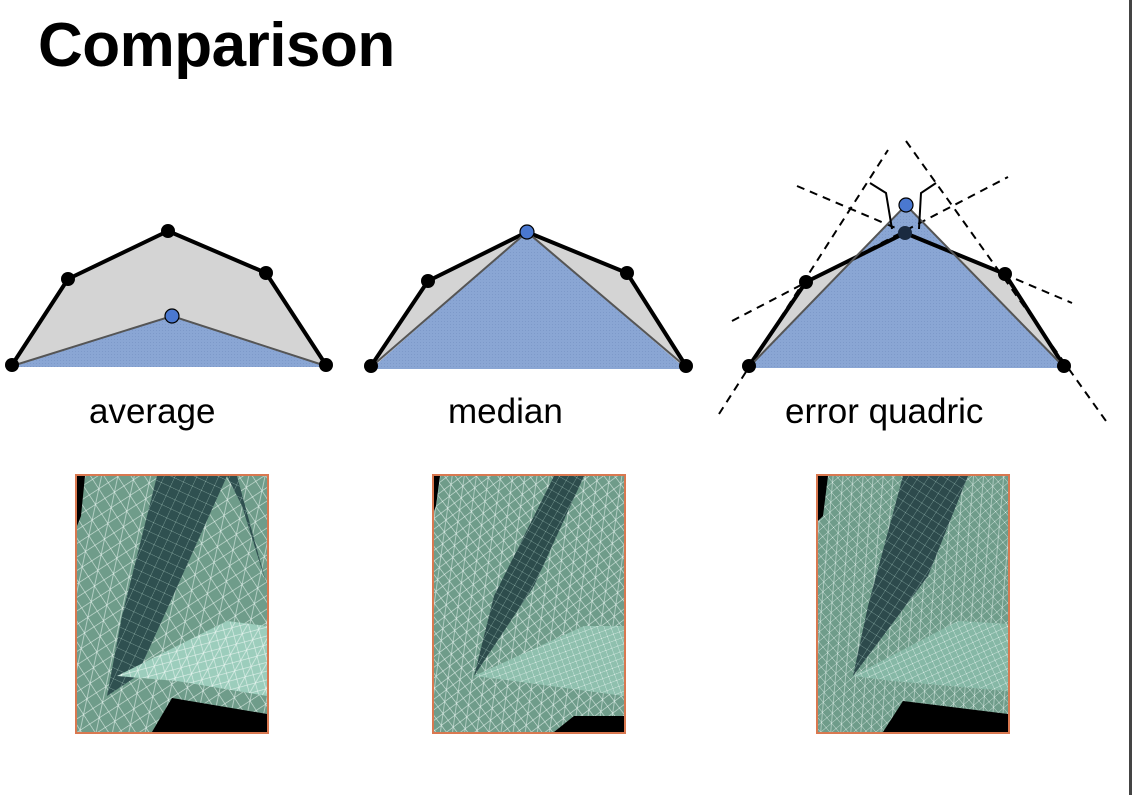 The height and width of the screenshot is (795, 1132). I want to click on method-label-median: median, so click(505, 411).